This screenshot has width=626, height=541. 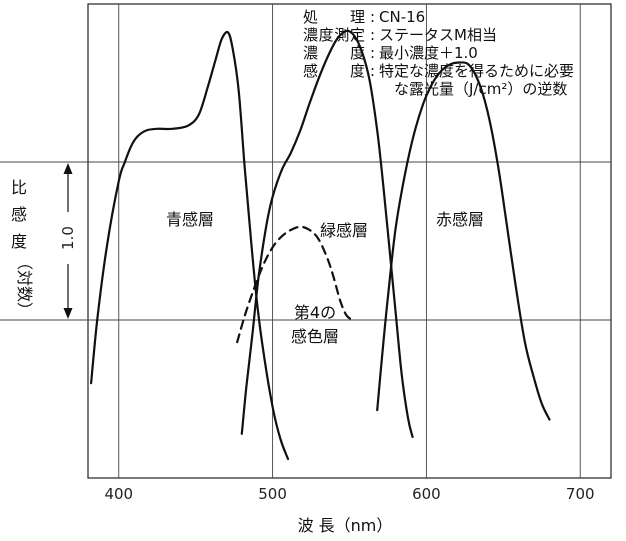 What do you see at coordinates (460, 219) in the screenshot?
I see `series-label-2: 赤感層` at bounding box center [460, 219].